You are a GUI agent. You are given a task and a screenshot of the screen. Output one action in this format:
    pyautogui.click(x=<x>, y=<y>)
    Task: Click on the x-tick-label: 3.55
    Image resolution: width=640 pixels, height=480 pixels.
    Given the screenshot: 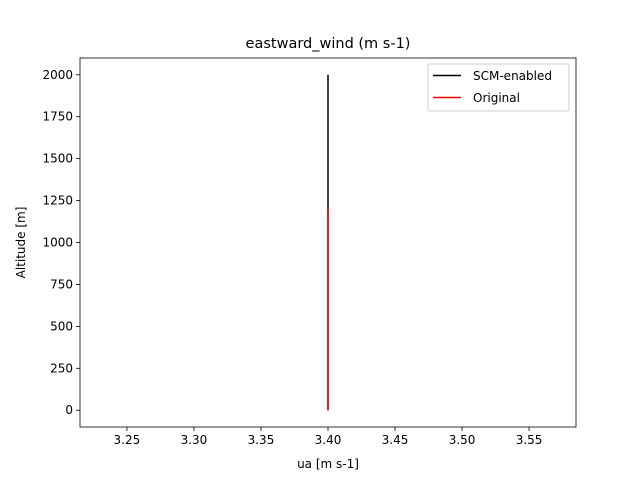 What is the action you would take?
    pyautogui.click(x=529, y=440)
    